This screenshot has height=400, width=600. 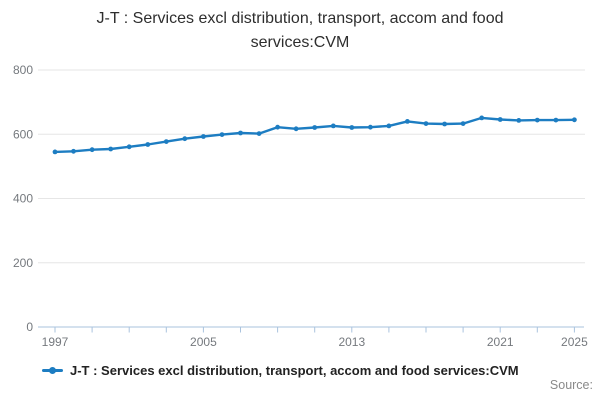 I want to click on data-point-2000, so click(x=111, y=149).